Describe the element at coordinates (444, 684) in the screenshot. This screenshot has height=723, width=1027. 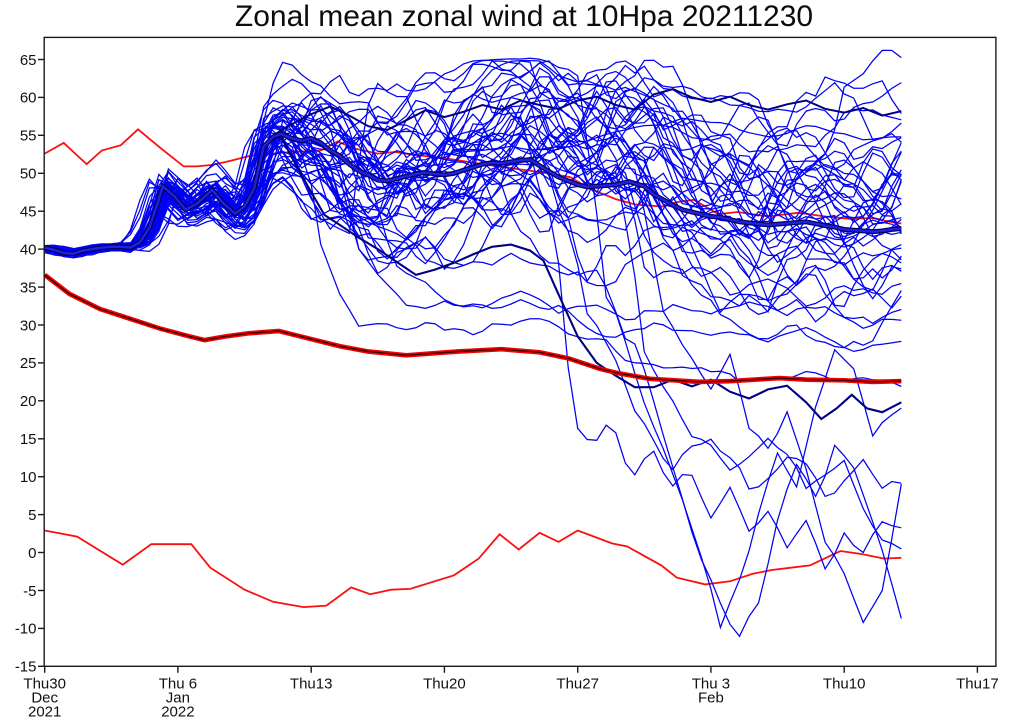
I see `svg-text: Thu20` at that location.